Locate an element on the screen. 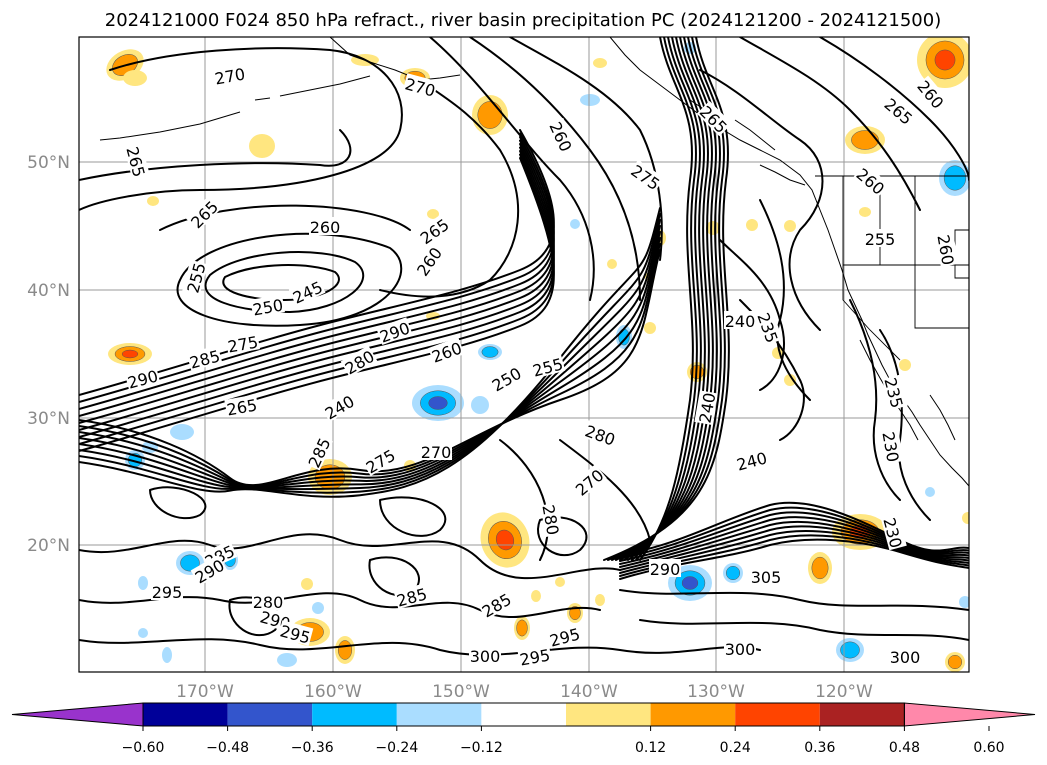  contour-label: 260 is located at coordinates (325, 227).